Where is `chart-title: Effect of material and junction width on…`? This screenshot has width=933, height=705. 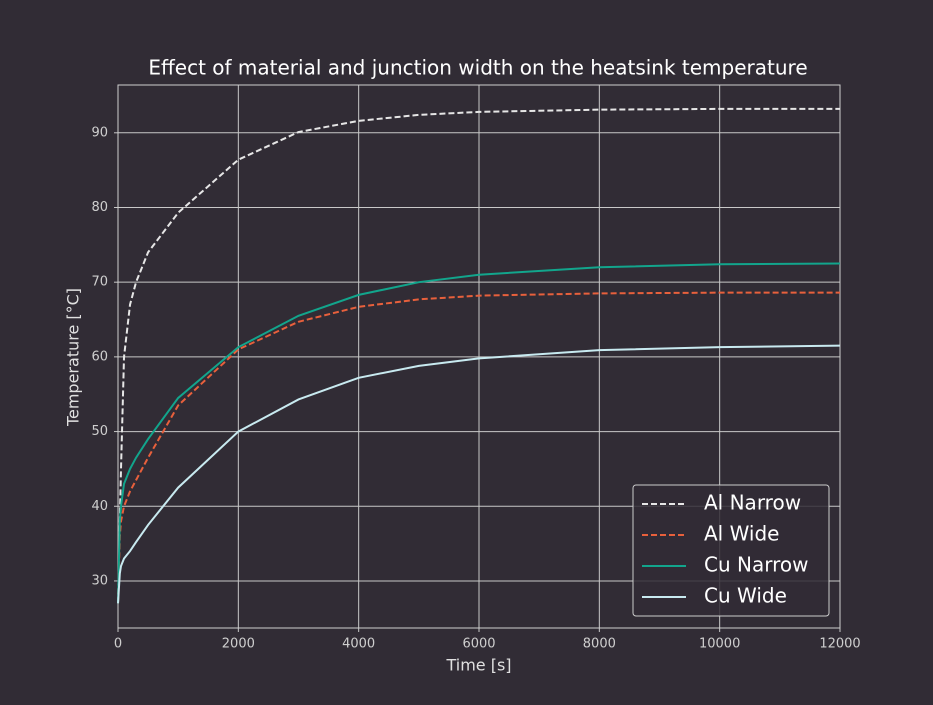 chart-title: Effect of material and junction width on… is located at coordinates (477, 68).